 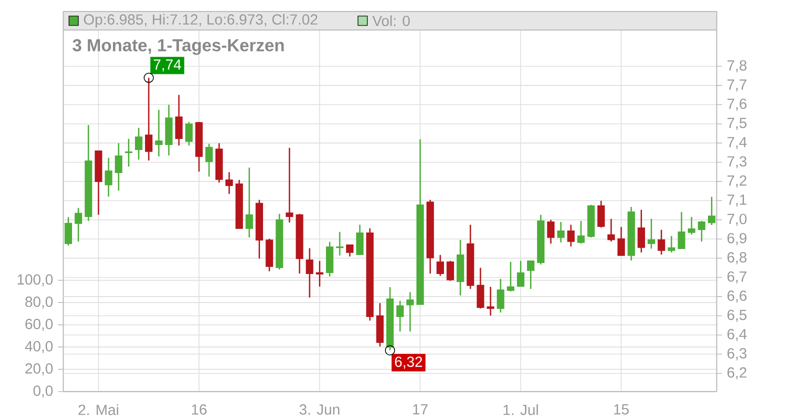 I want to click on y2-tick-label: 20,0, so click(x=39, y=369).